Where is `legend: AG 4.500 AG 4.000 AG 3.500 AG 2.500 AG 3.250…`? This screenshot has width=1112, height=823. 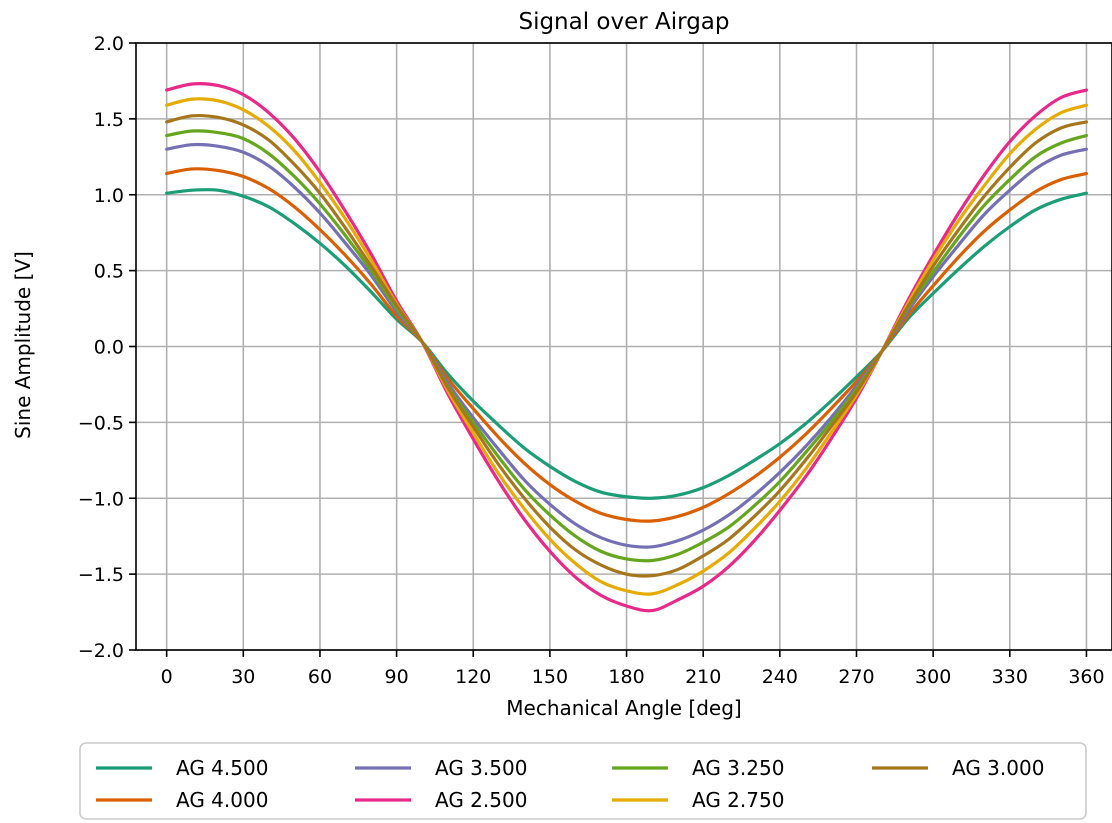
legend: AG 4.500 AG 4.000 AG 3.500 AG 2.500 AG 3.250… is located at coordinates (583, 781).